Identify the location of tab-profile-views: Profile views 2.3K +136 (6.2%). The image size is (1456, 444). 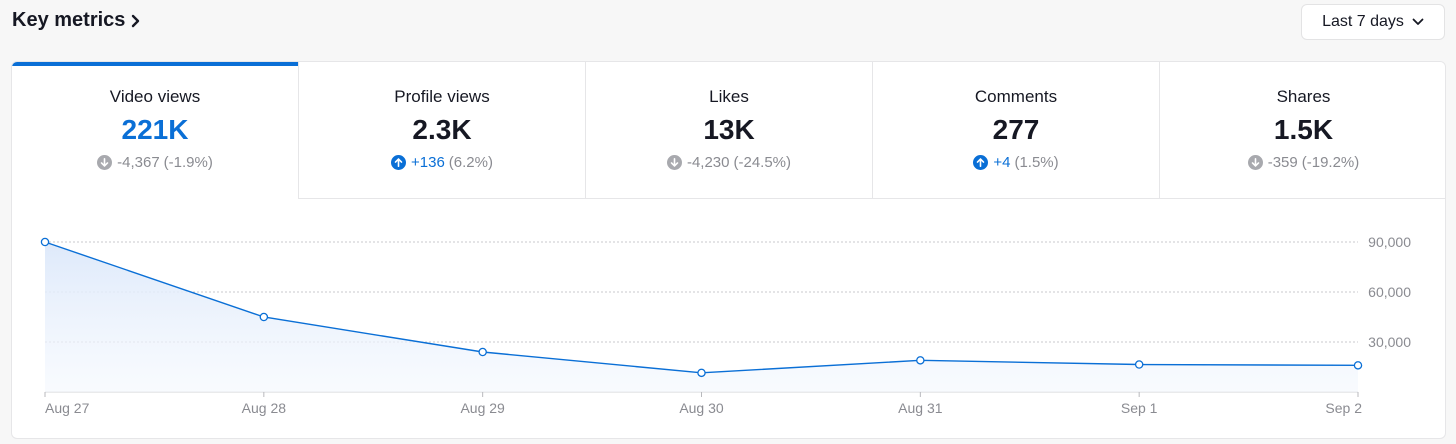
(442, 130).